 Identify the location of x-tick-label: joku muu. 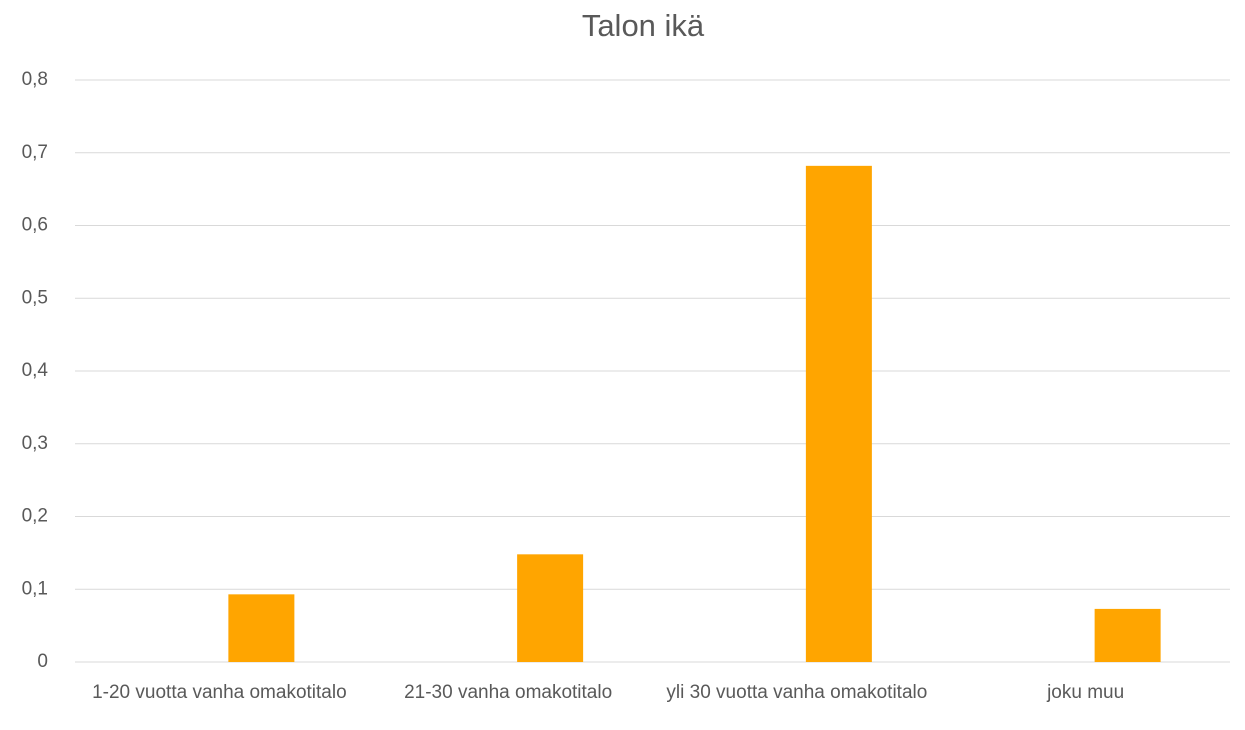
(1086, 692).